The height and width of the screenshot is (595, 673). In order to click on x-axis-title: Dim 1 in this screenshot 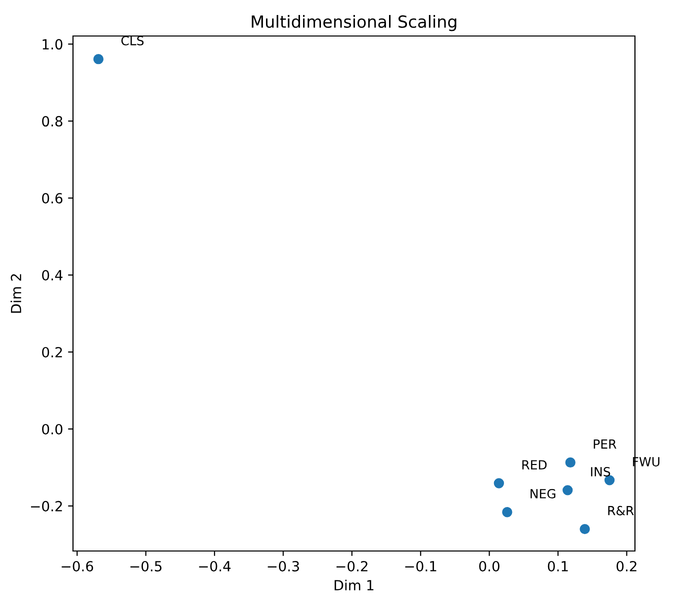, I will do `click(354, 585)`.